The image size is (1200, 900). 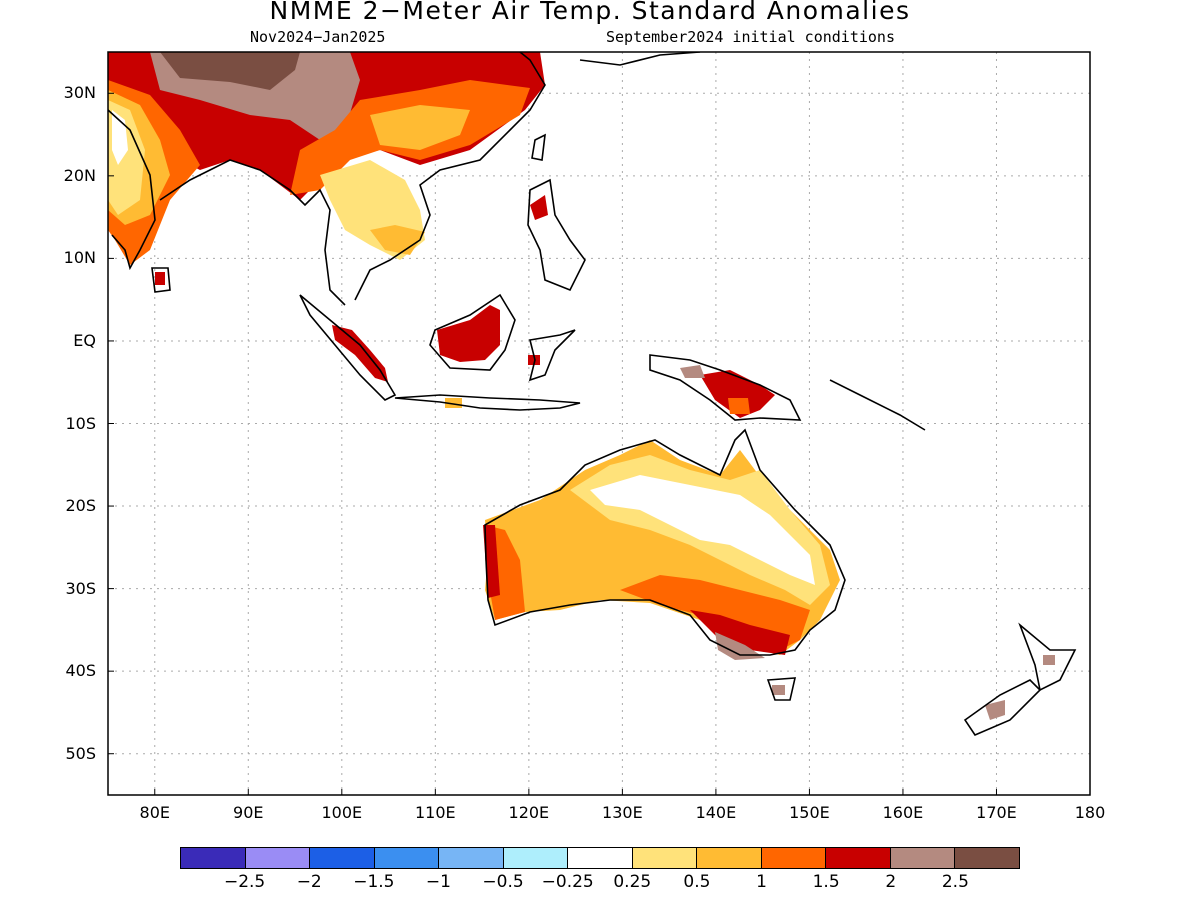 I want to click on anomaly-region-srilanka-red, so click(x=160, y=278).